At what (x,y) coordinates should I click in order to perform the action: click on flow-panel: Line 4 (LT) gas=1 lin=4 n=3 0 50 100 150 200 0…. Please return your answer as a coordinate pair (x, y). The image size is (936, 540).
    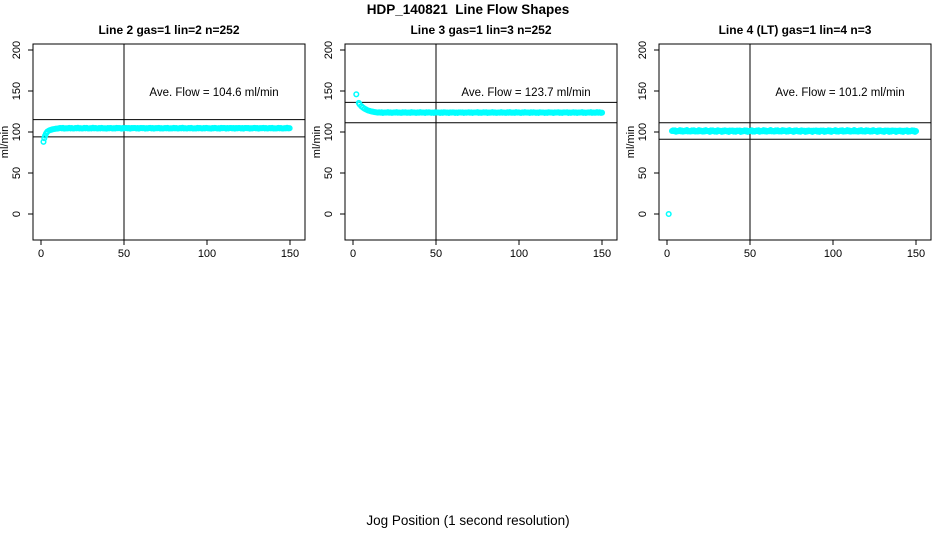
    Looking at the image, I should click on (779, 141).